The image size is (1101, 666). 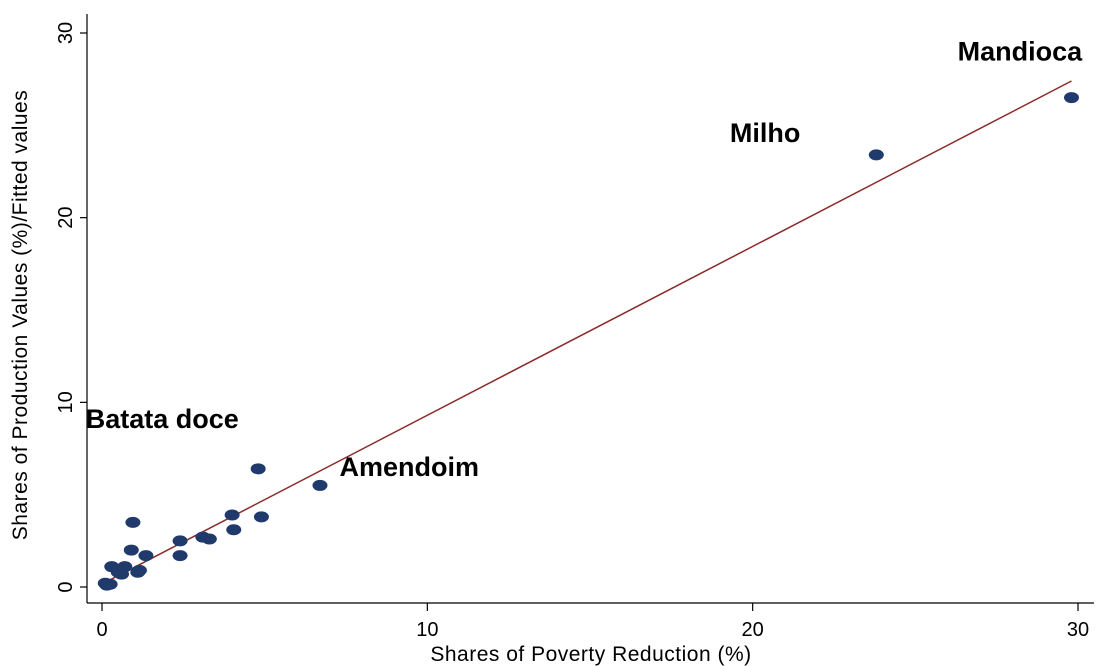 What do you see at coordinates (66, 586) in the screenshot?
I see `y-tick-label: 0` at bounding box center [66, 586].